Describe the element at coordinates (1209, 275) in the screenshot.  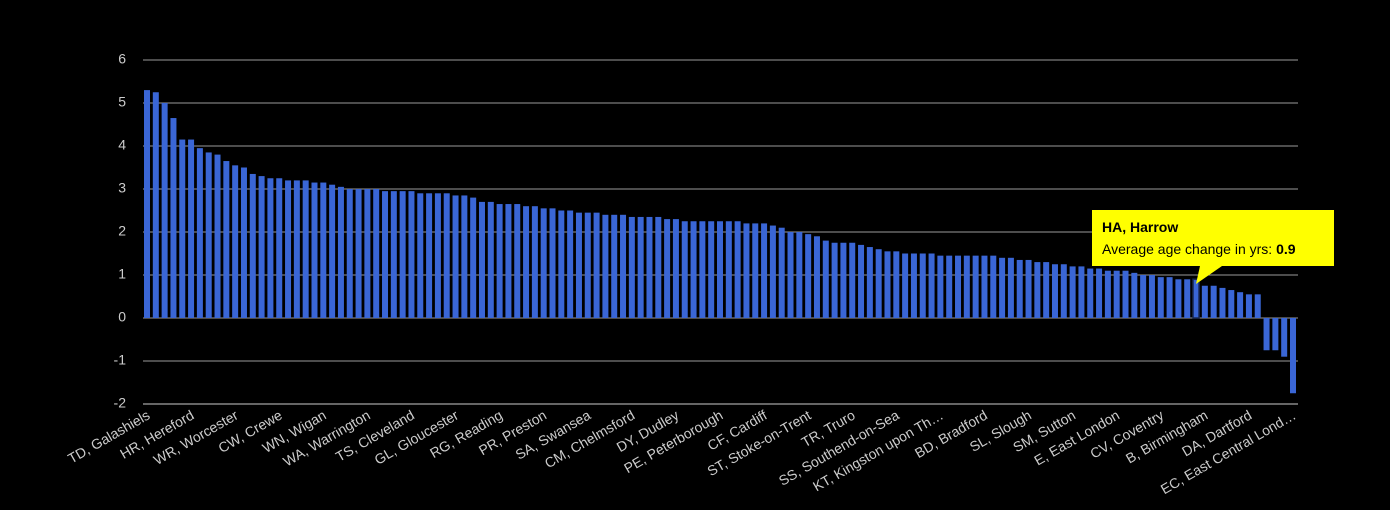
I see `tooltip-pointer` at that location.